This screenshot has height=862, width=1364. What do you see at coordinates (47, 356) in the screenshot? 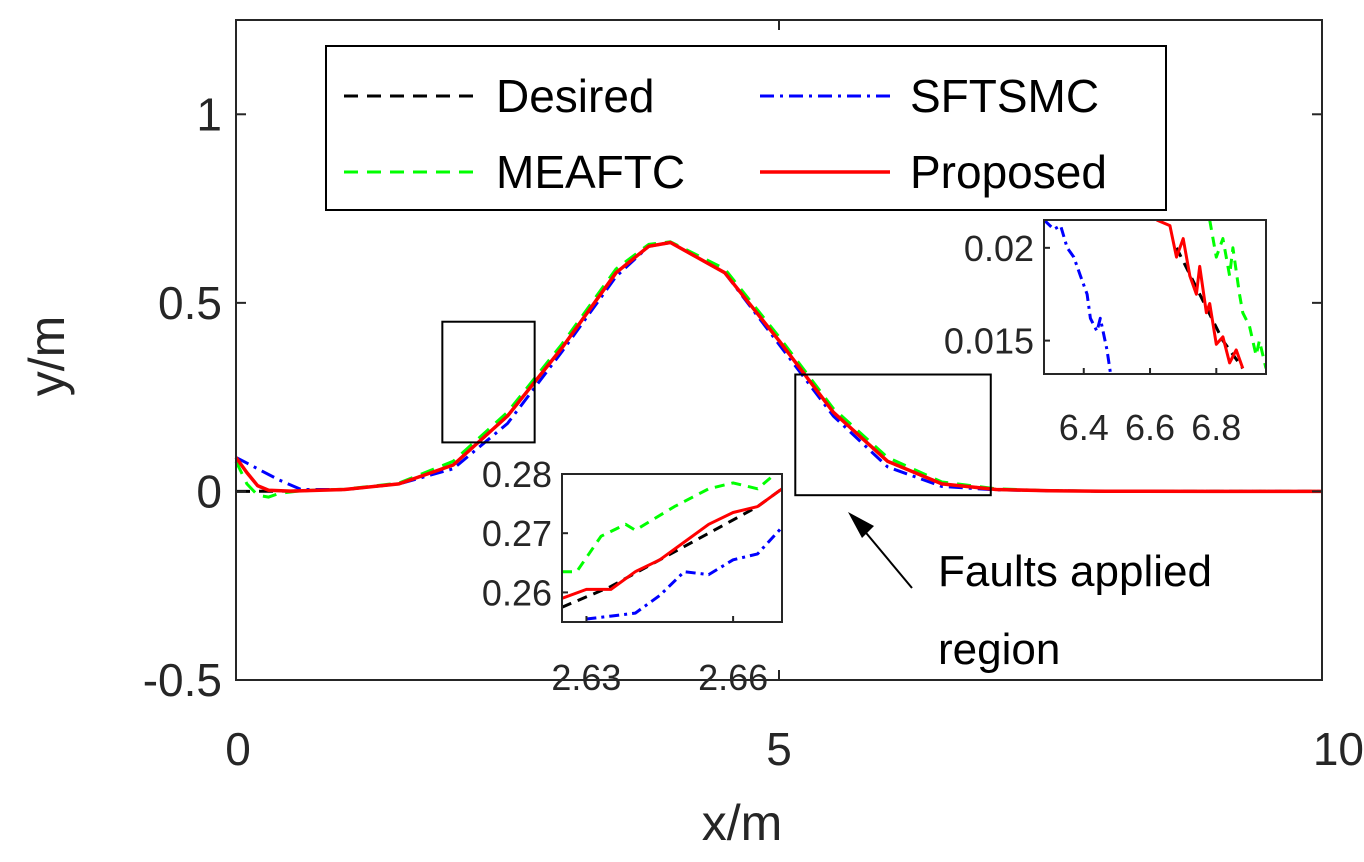
I see `y-axis-title: y/m` at bounding box center [47, 356].